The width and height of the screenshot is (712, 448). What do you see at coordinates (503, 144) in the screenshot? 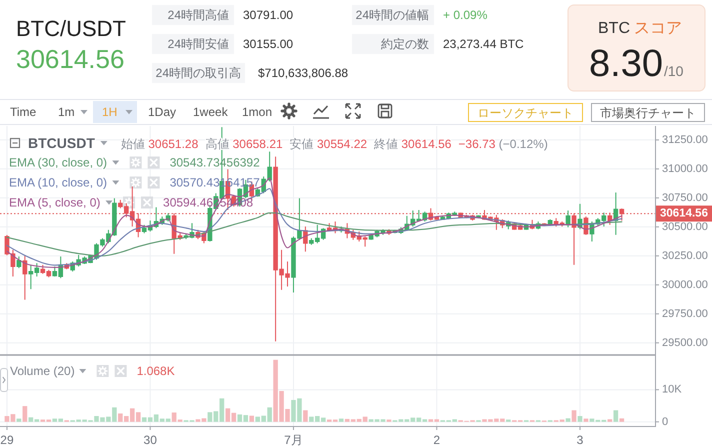
I see `annotation: −36.73 (−0.12%)` at bounding box center [503, 144].